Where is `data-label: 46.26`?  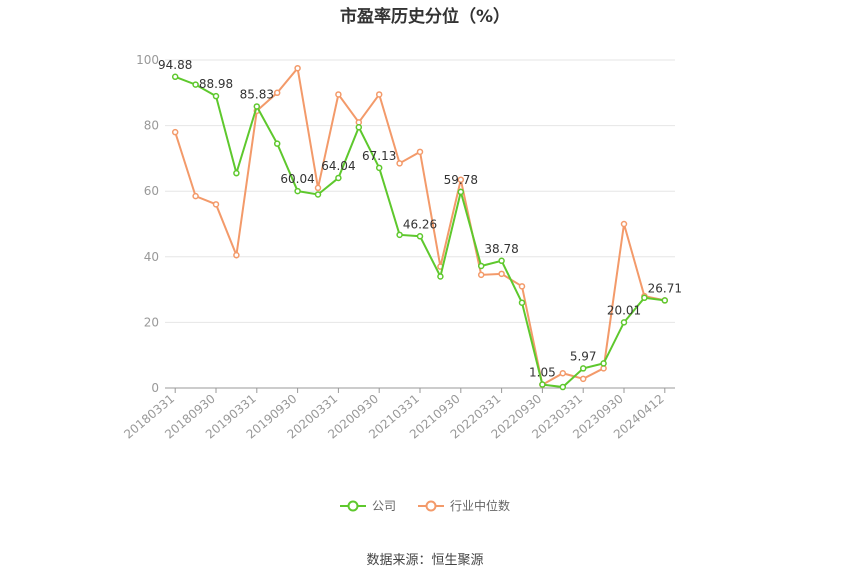 data-label: 46.26 is located at coordinates (420, 224).